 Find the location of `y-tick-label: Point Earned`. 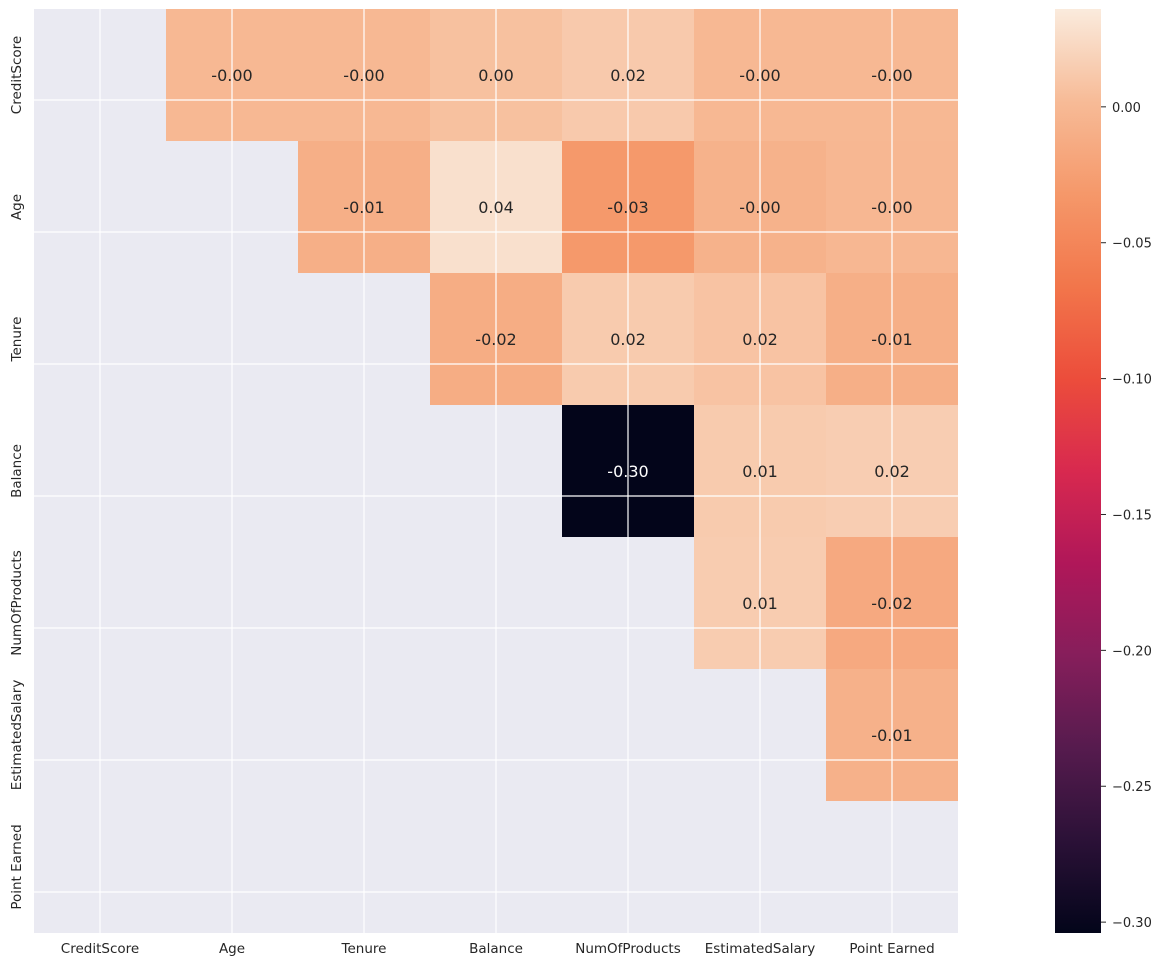

y-tick-label: Point Earned is located at coordinates (17, 866).